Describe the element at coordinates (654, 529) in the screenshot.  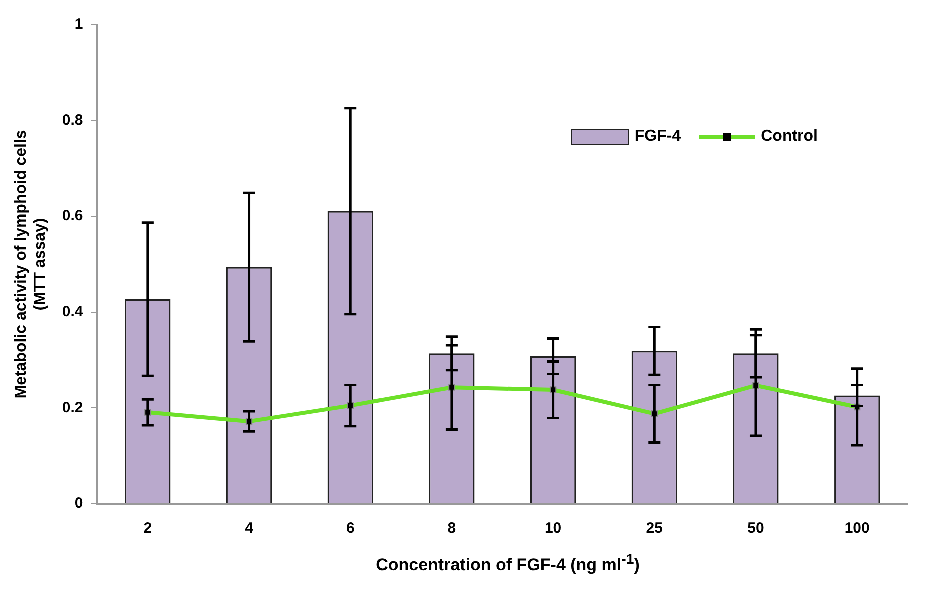
I see `x-tick-label: 25` at that location.